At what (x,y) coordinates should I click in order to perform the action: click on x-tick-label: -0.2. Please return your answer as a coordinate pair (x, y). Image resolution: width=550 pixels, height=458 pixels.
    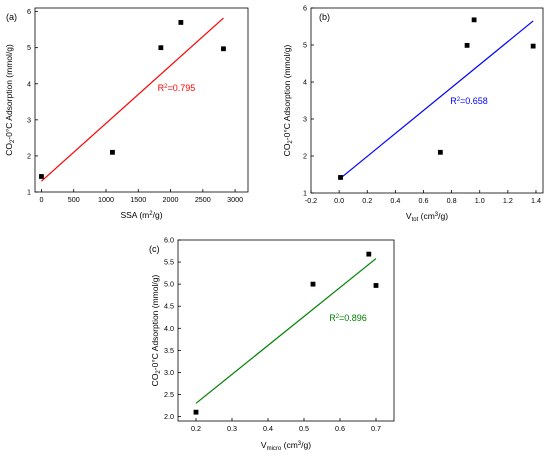
    Looking at the image, I should click on (311, 200).